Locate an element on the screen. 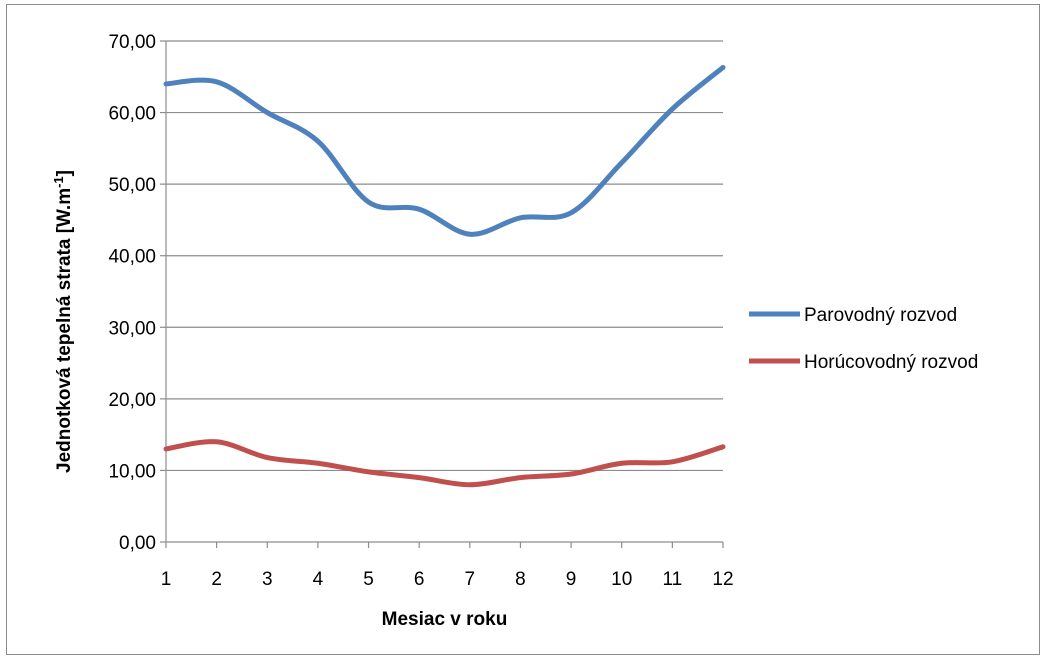  x-tick-label: 12 is located at coordinates (722, 579).